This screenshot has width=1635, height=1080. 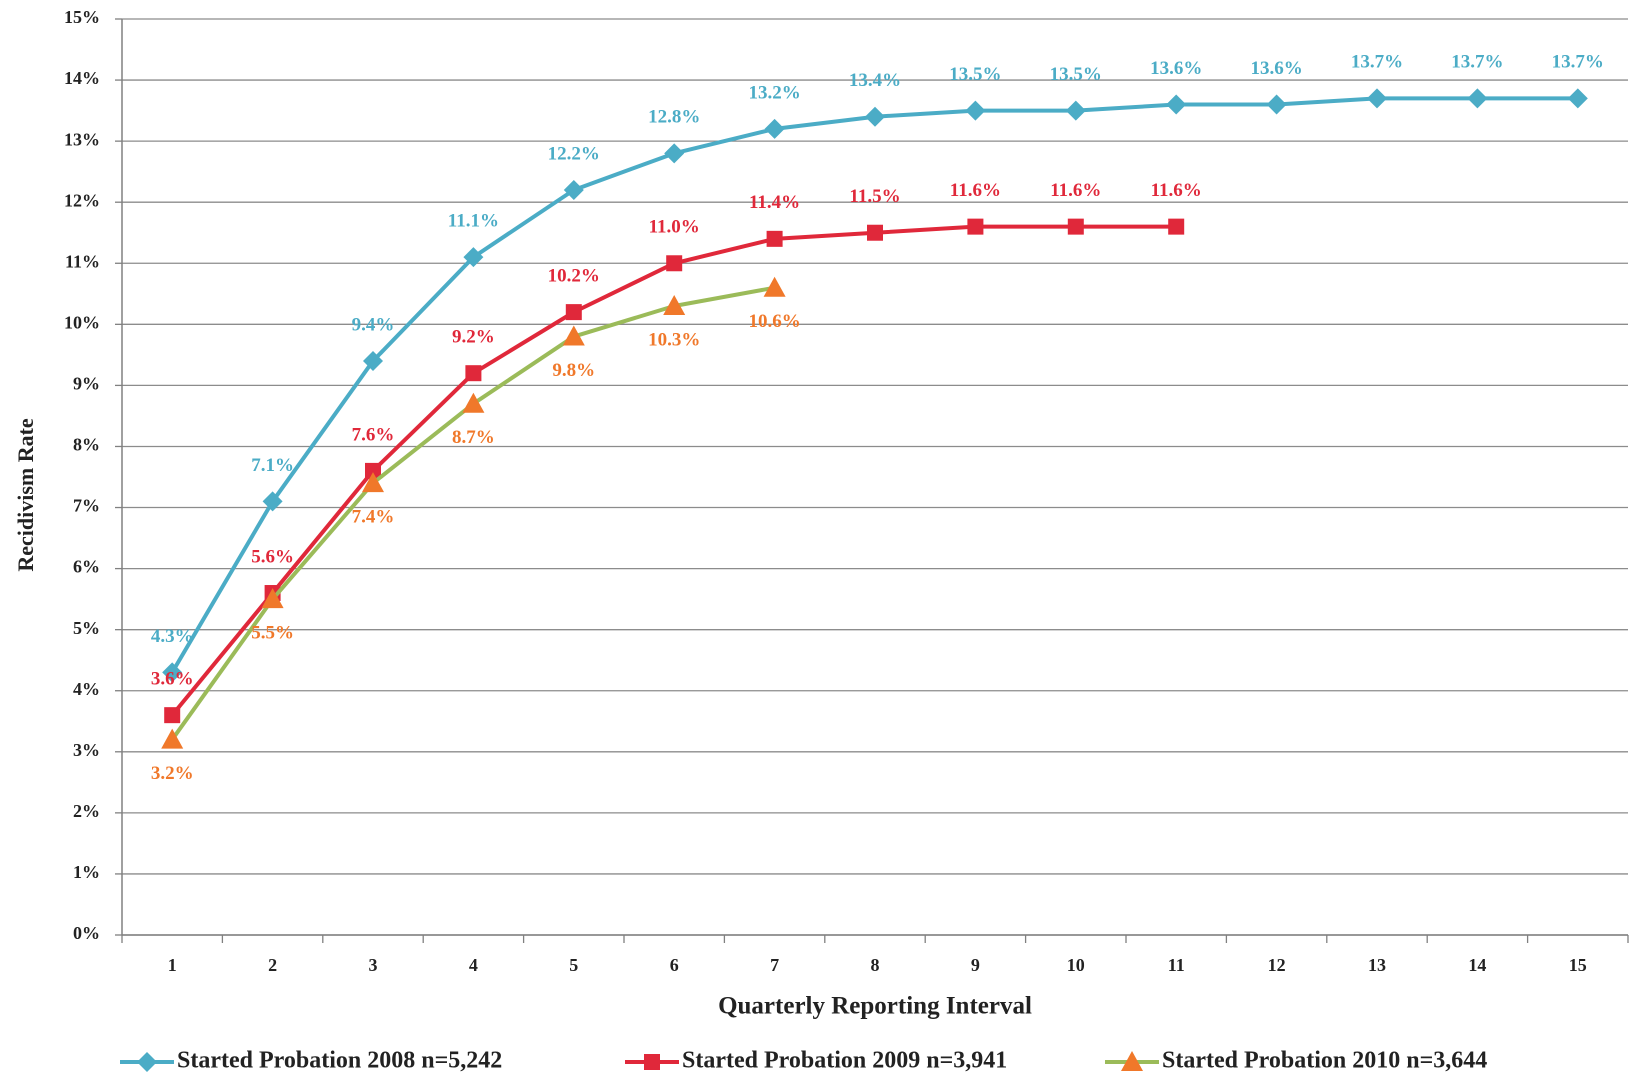 I want to click on y-tick-label: 13%, so click(x=82, y=139).